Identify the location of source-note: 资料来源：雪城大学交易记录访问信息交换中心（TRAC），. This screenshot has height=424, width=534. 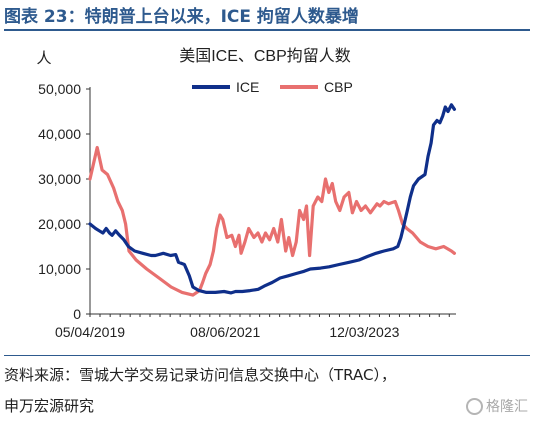
(200, 375).